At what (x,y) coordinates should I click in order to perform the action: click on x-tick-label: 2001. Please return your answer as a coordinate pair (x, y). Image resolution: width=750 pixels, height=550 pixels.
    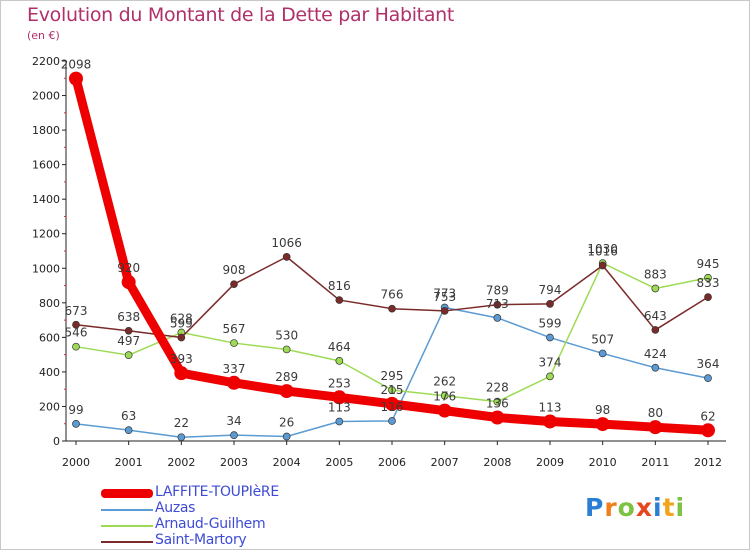
    Looking at the image, I should click on (129, 462).